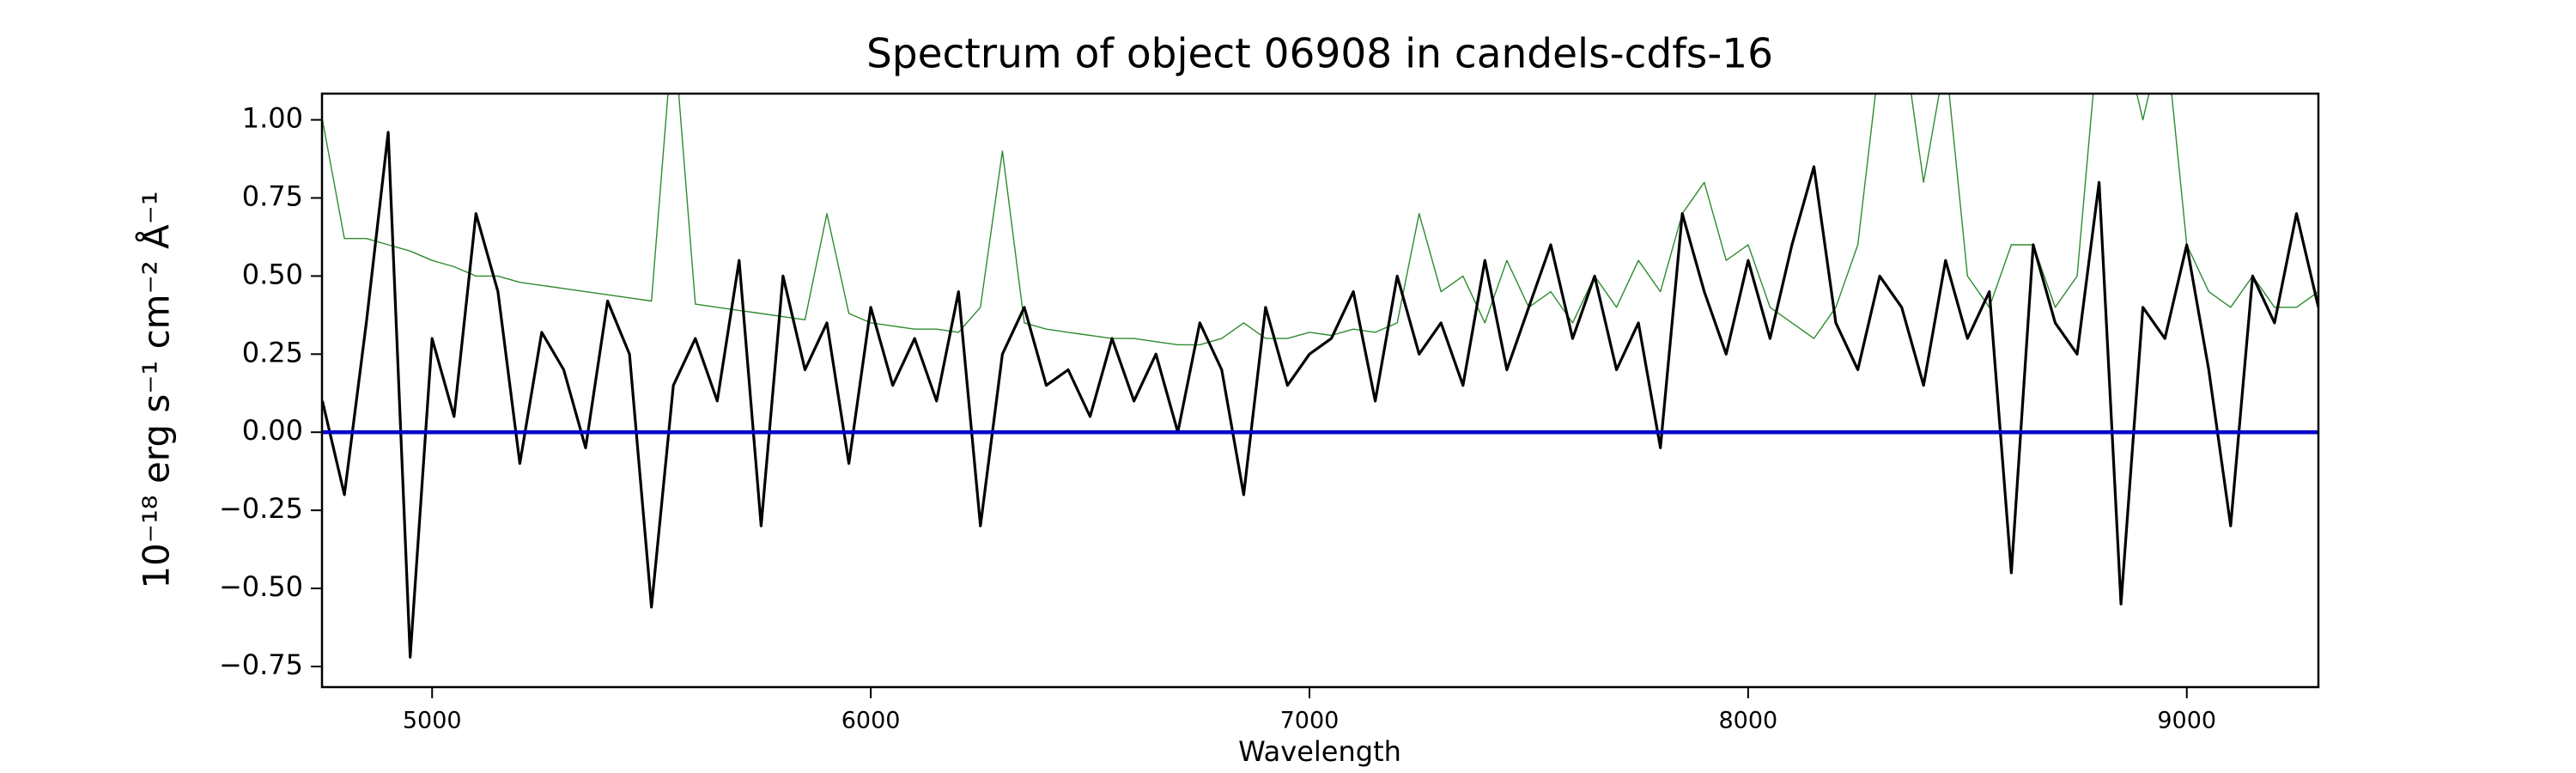 The image size is (2576, 773). What do you see at coordinates (871, 721) in the screenshot?
I see `x-tick-label: 6000` at bounding box center [871, 721].